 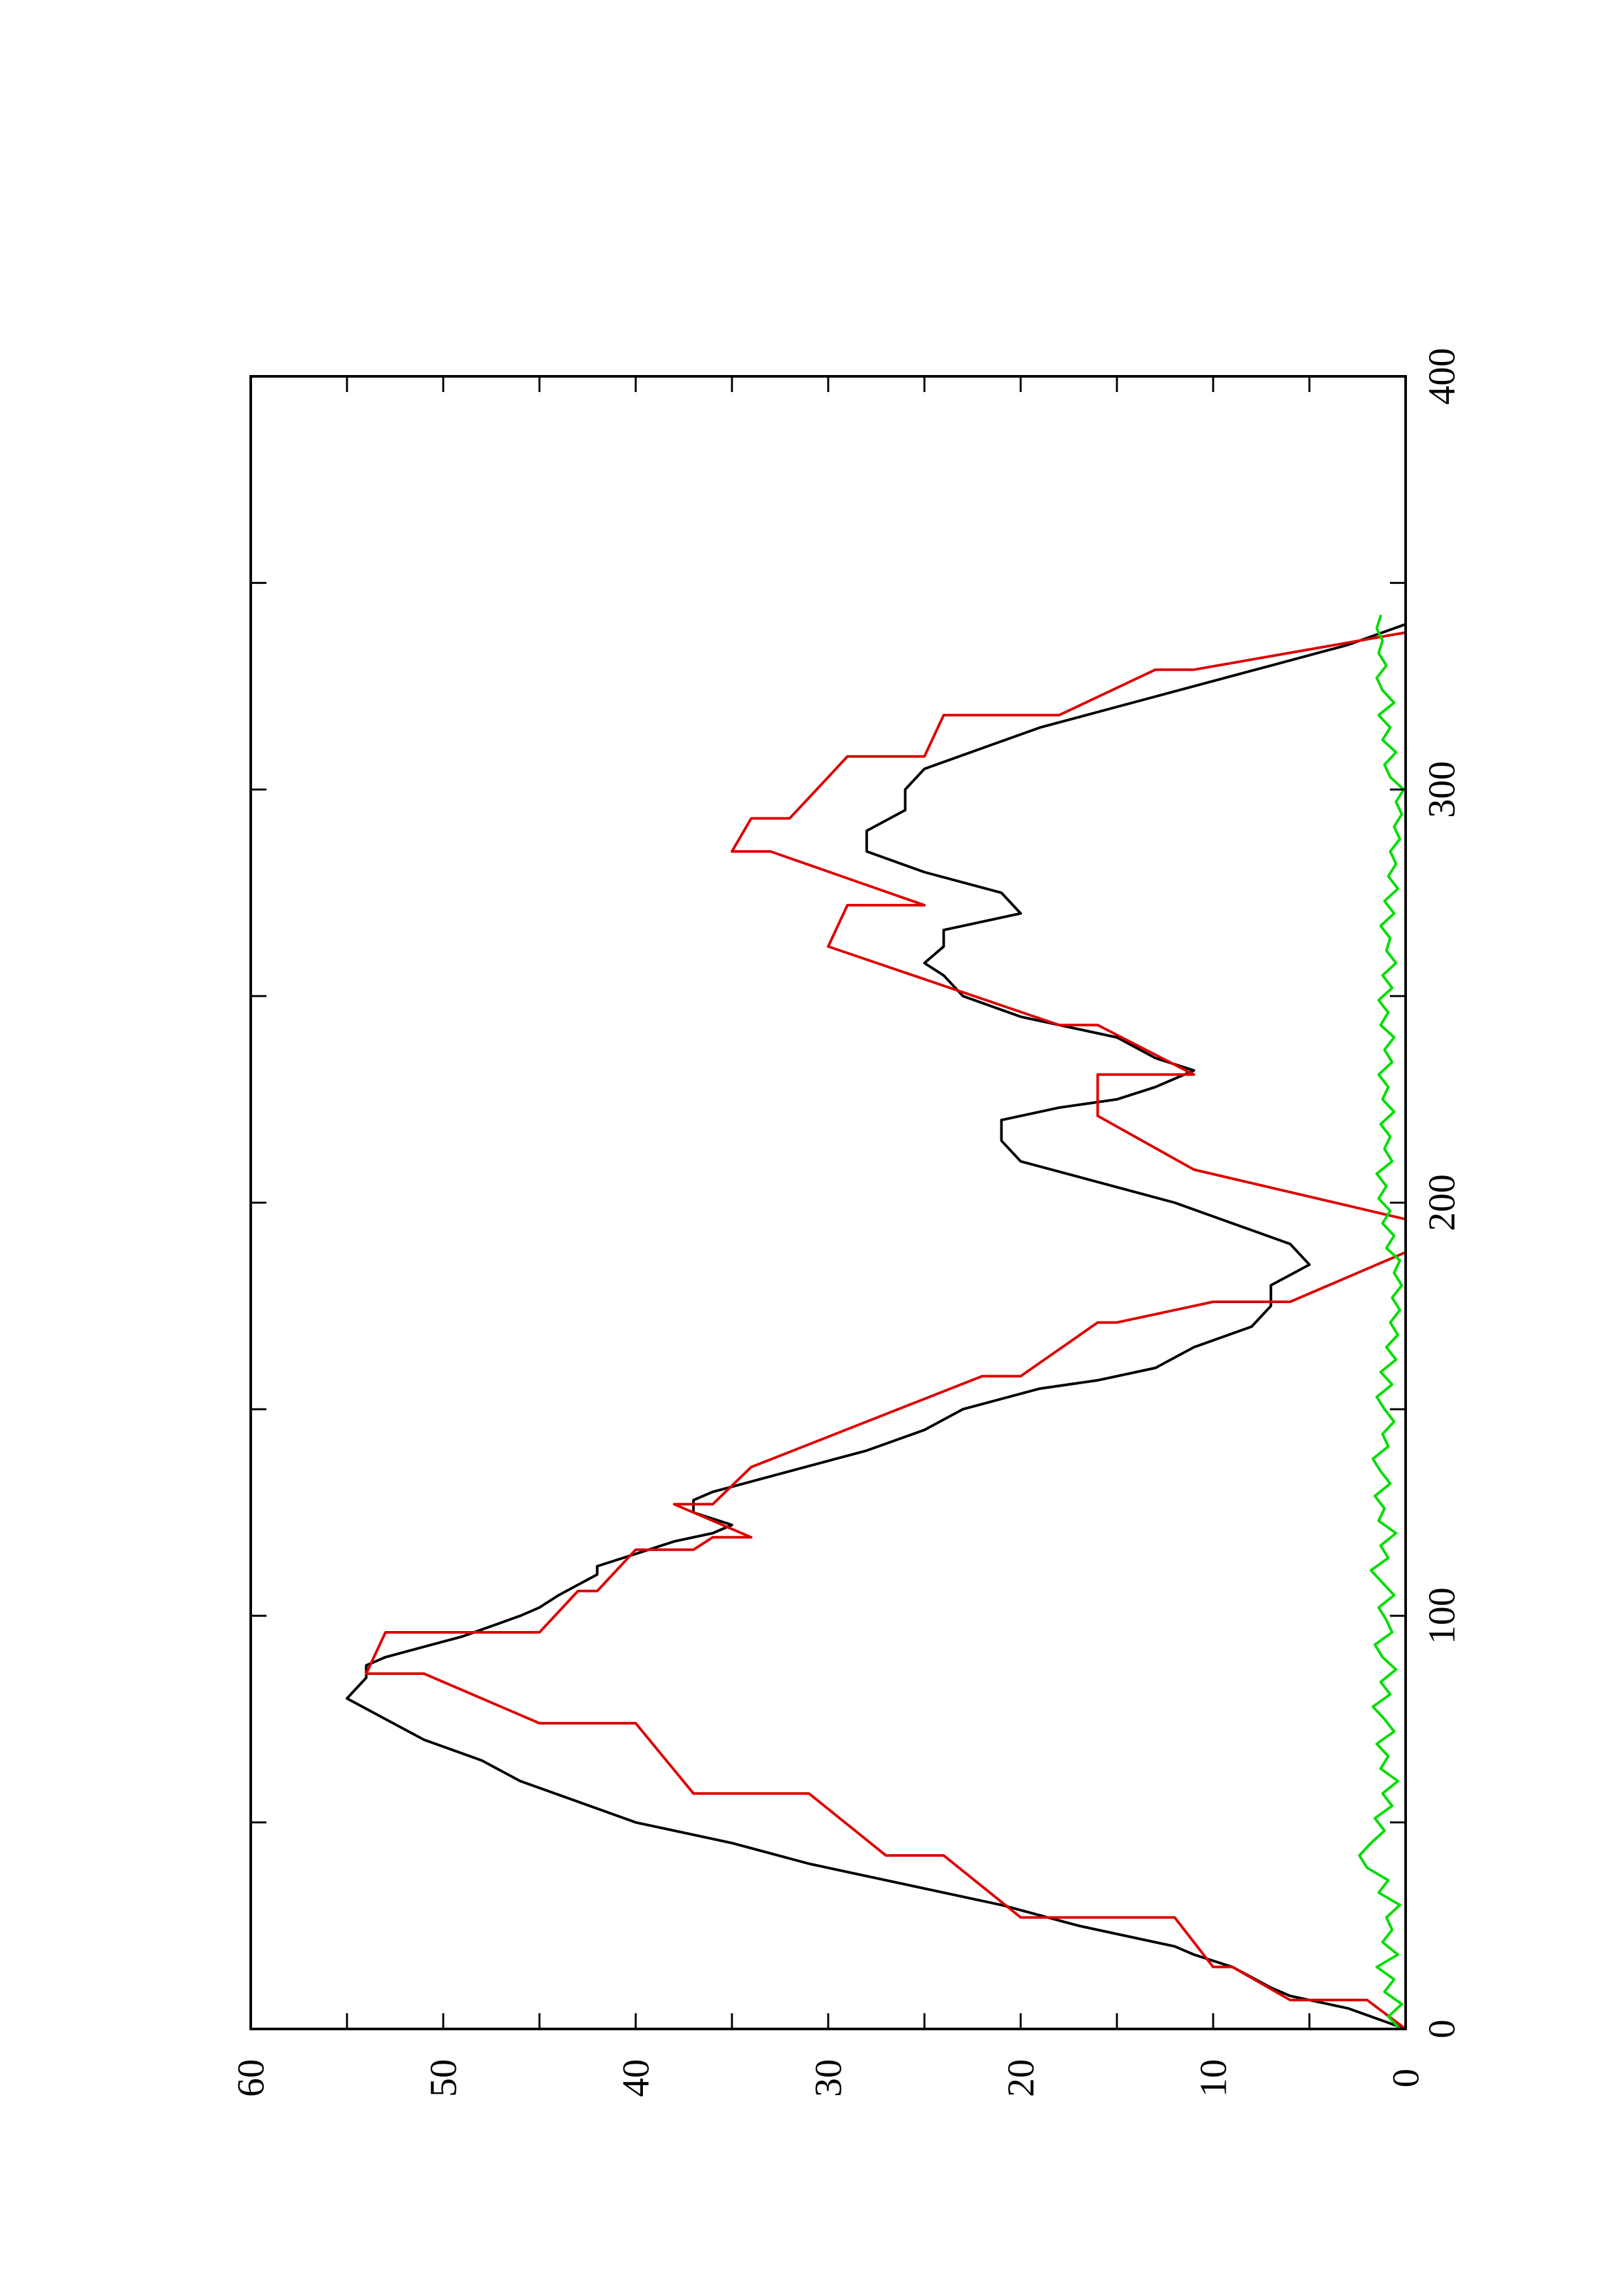 What do you see at coordinates (1442, 789) in the screenshot?
I see `x-tick-label: 300` at bounding box center [1442, 789].